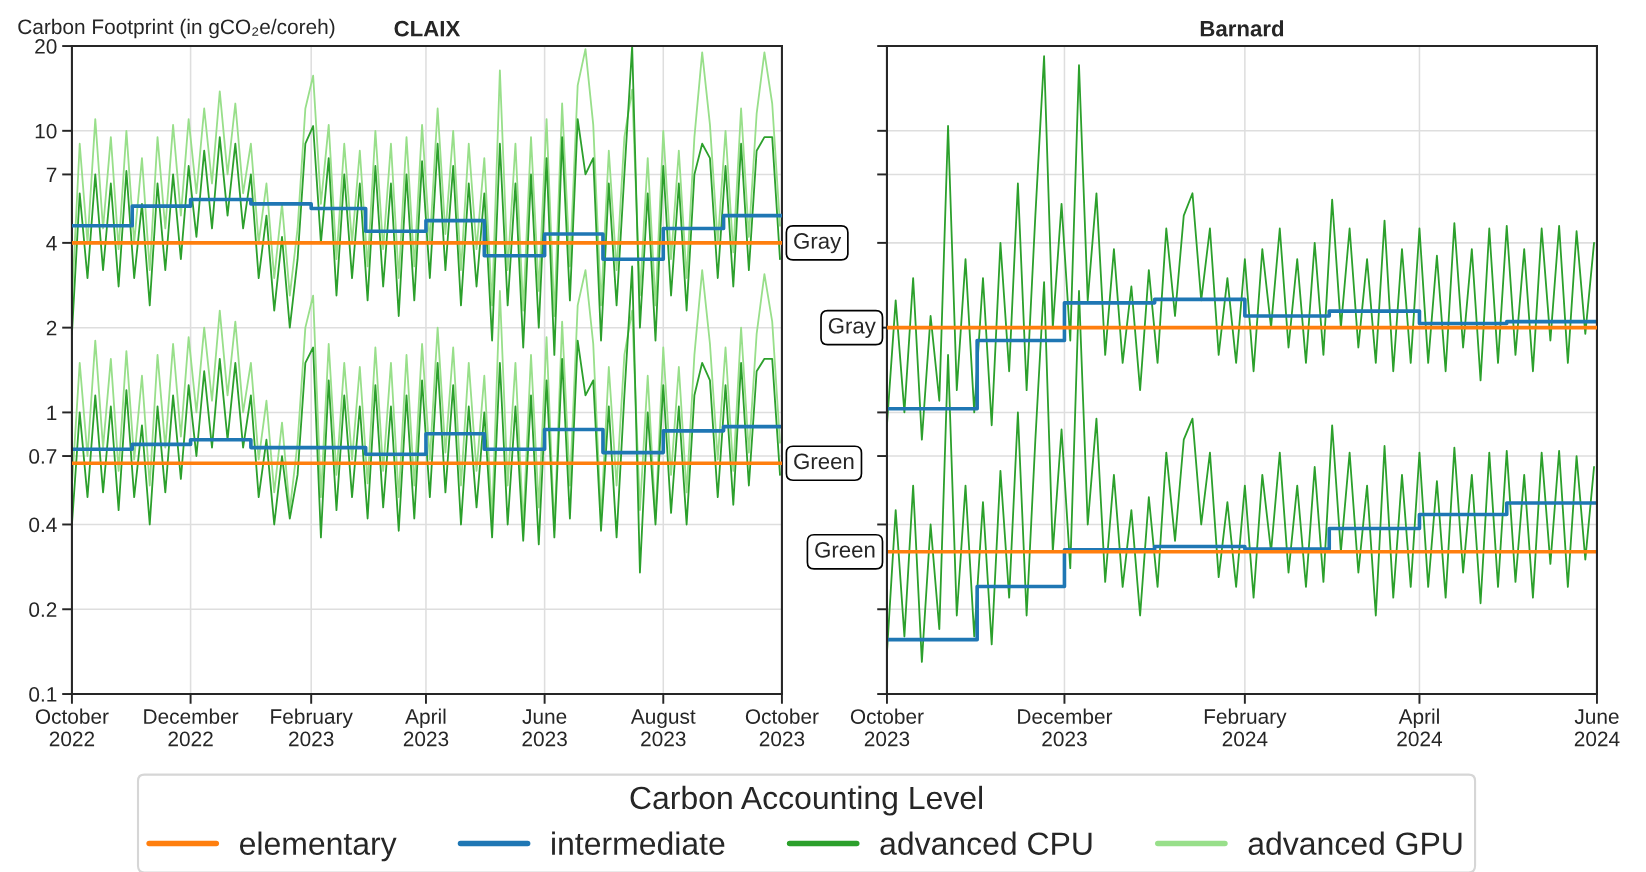  I want to click on y-tick-label: 7, so click(51, 174).